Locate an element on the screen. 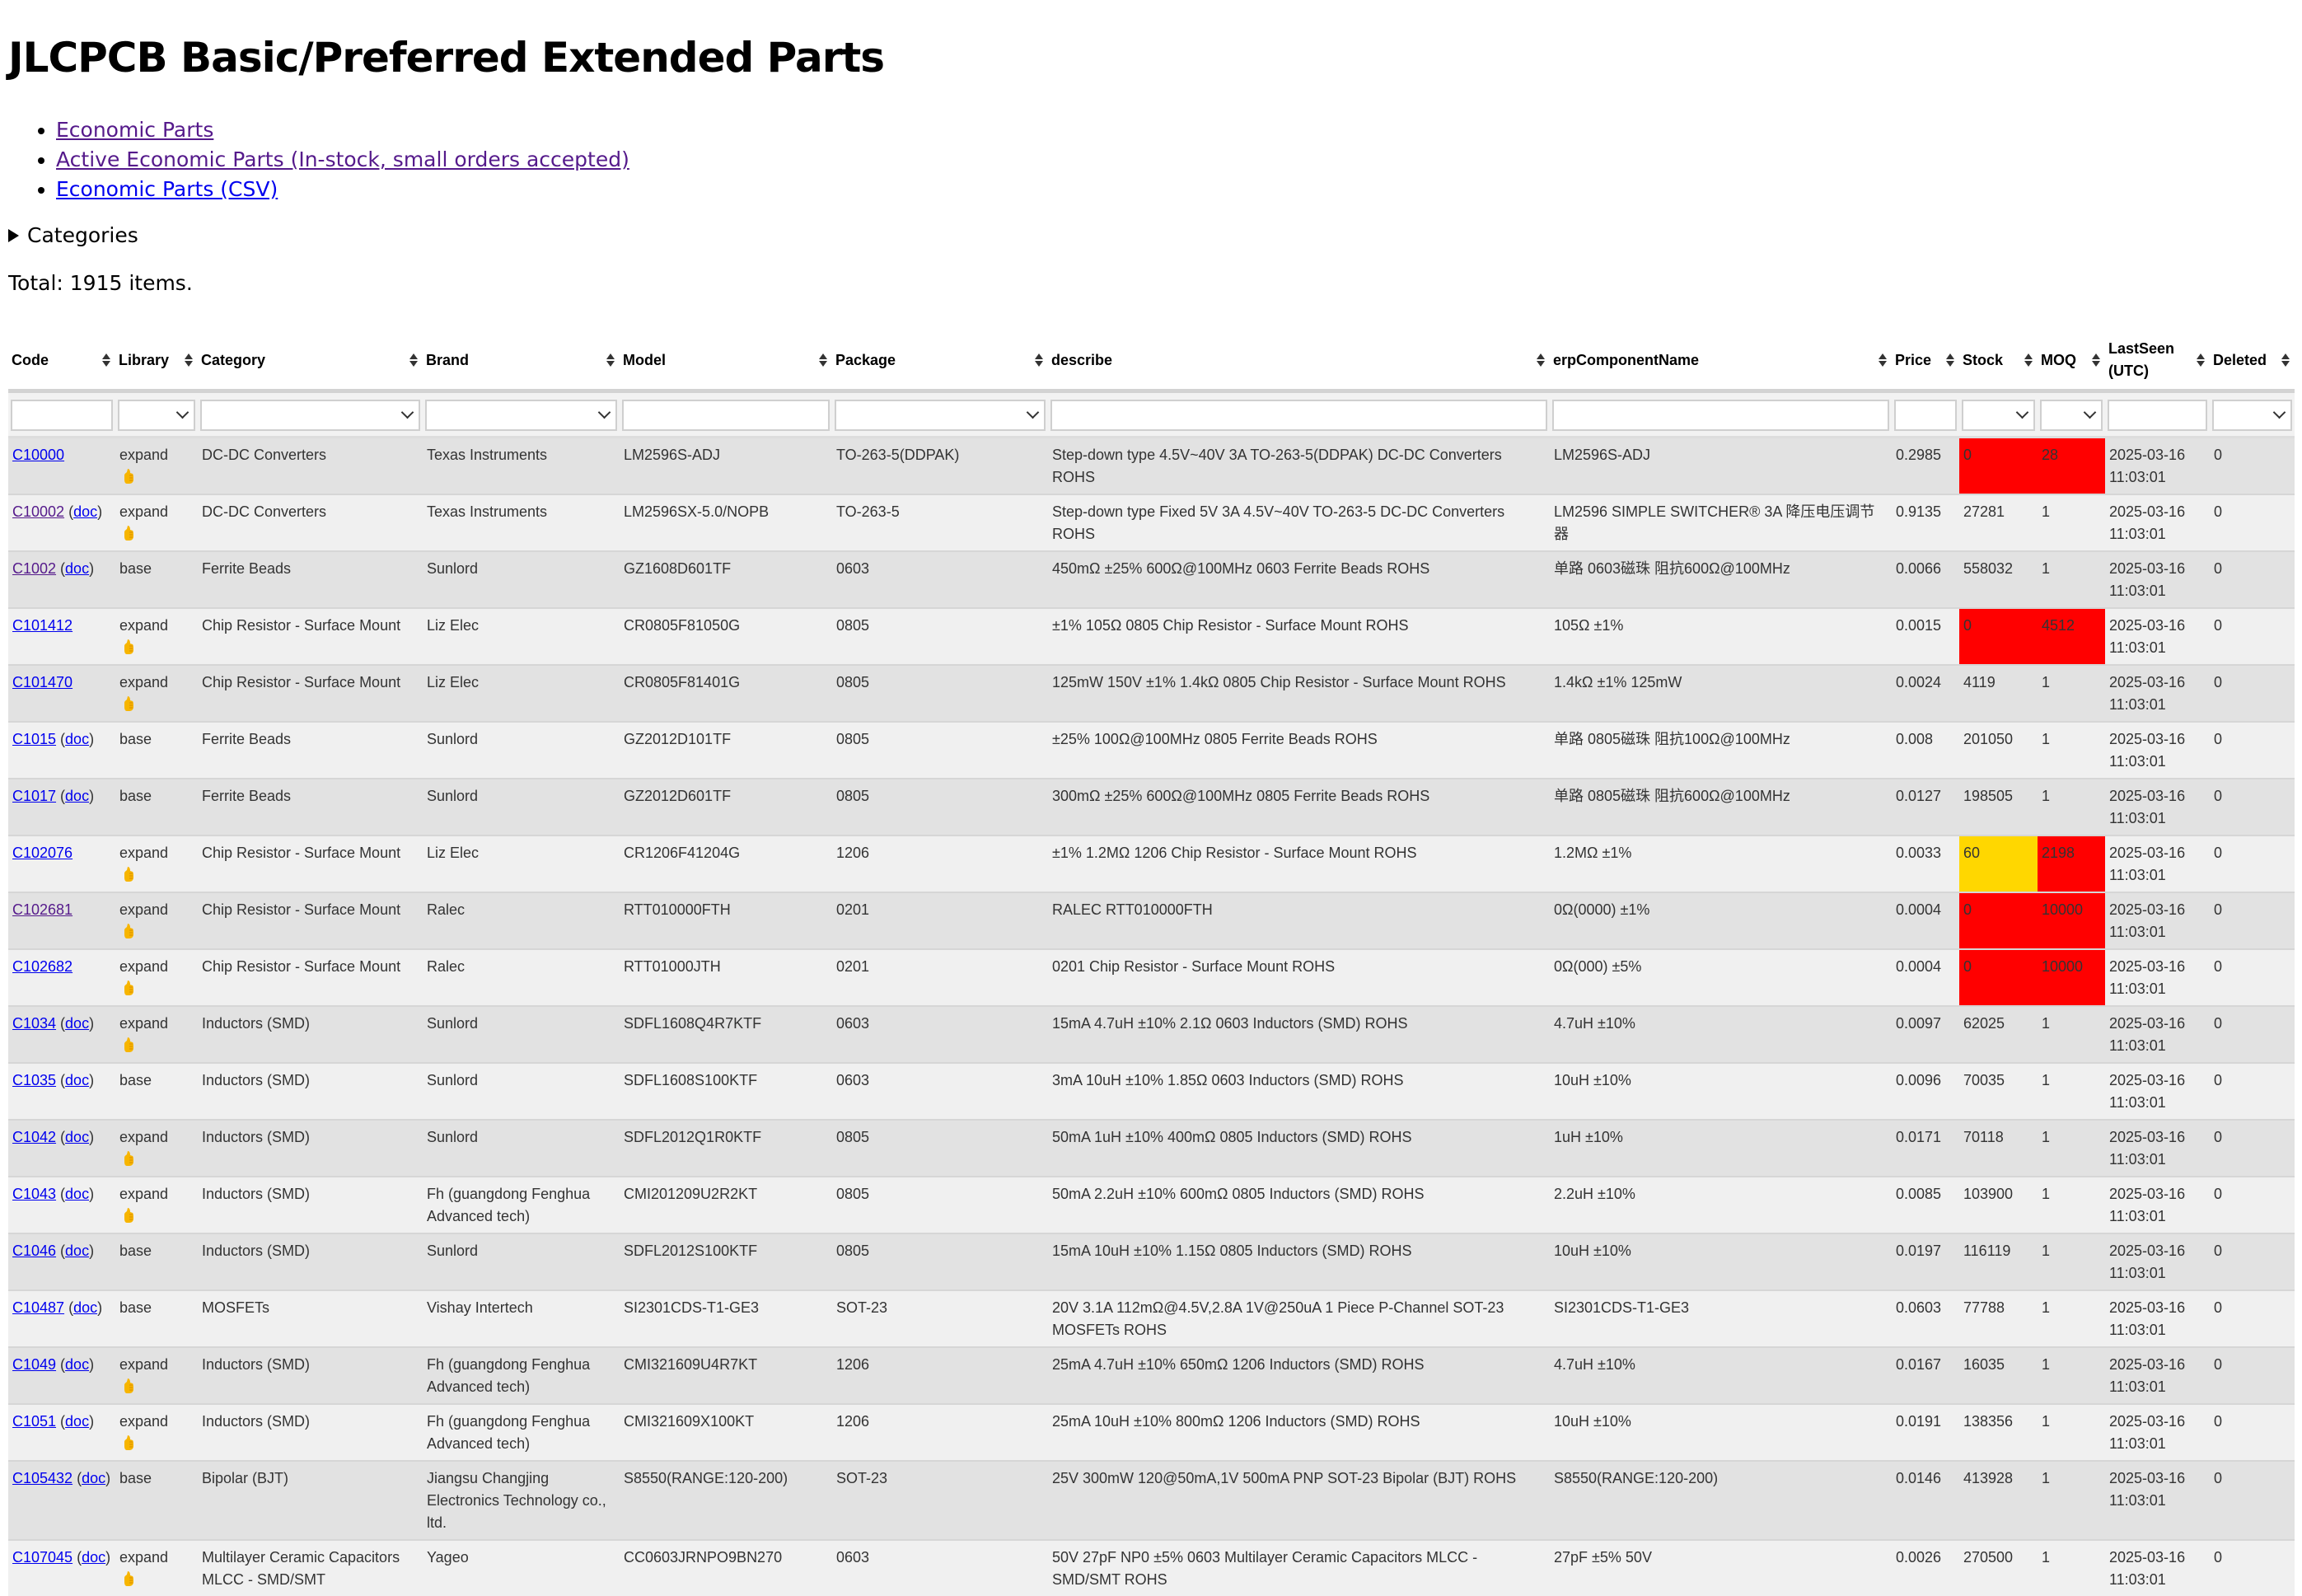 This screenshot has height=1596, width=2302. column-header-moq: MOQ is located at coordinates (2071, 361).